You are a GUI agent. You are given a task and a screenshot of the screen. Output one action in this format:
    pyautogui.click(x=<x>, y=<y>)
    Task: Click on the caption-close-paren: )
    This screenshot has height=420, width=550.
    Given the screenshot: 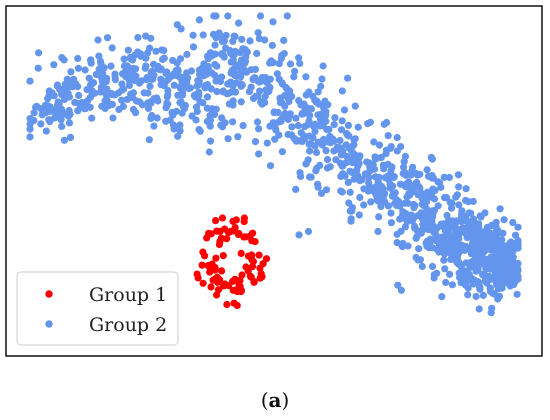 What is the action you would take?
    pyautogui.click(x=285, y=400)
    